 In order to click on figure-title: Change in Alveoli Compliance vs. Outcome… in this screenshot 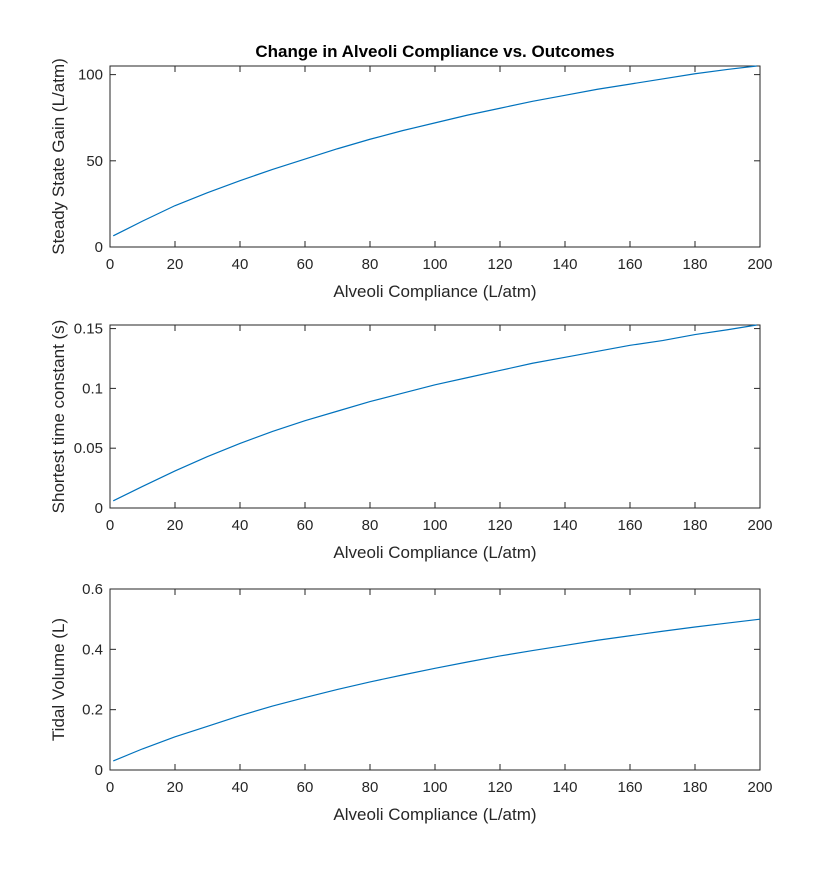, I will do `click(434, 51)`.